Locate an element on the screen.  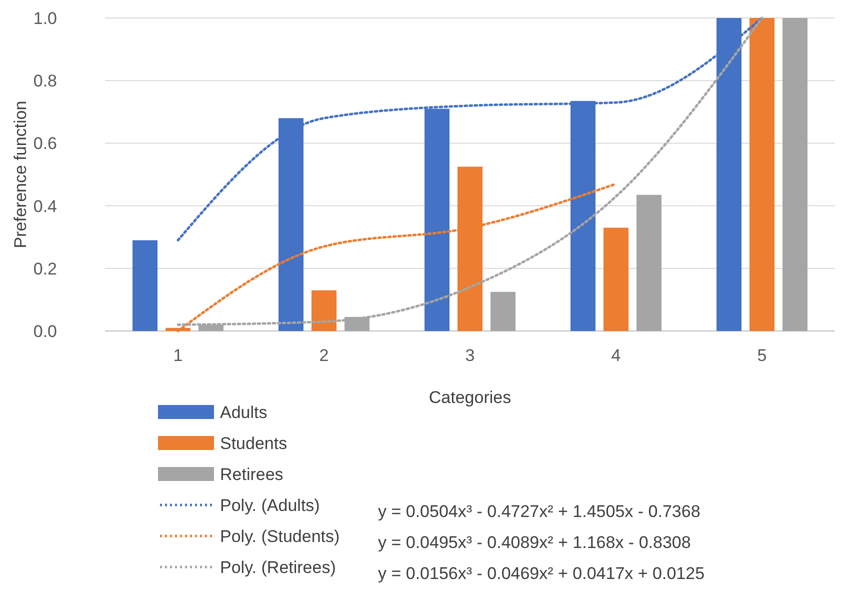
y-axis-title: Preference function is located at coordinates (20, 174).